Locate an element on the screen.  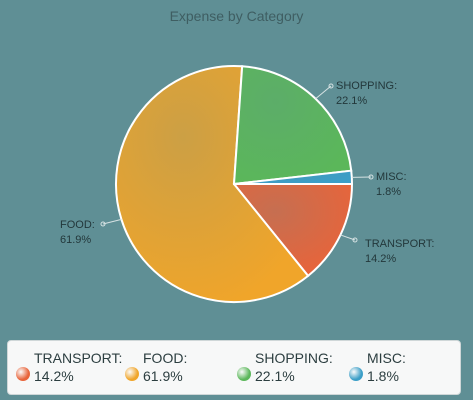
legend-label-shopping: SHOPPING is located at coordinates (292, 358).